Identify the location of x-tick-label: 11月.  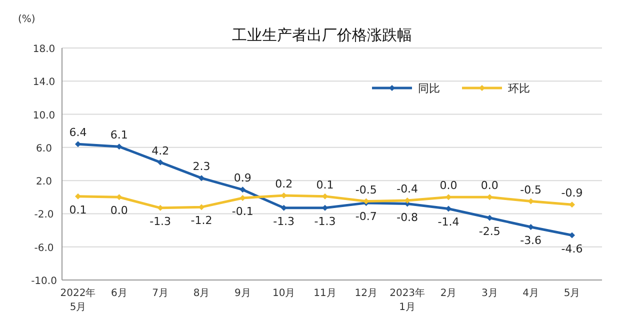
(325, 293).